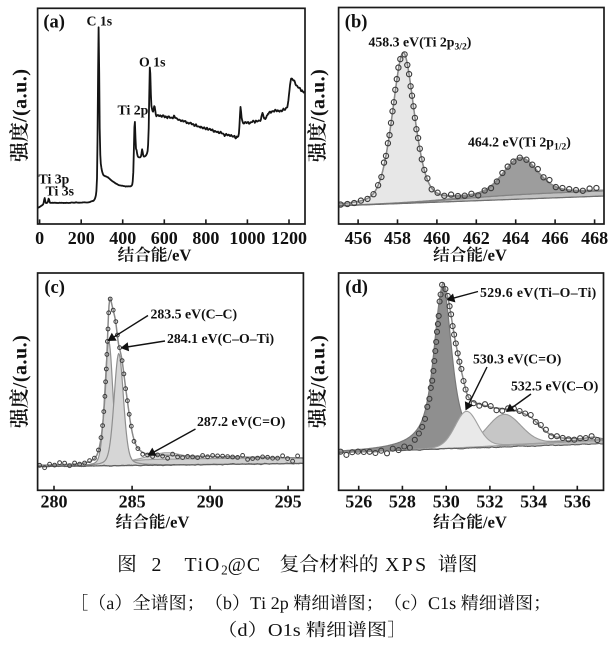  Describe the element at coordinates (555, 238) in the screenshot. I see `svg-text: 466` at that location.